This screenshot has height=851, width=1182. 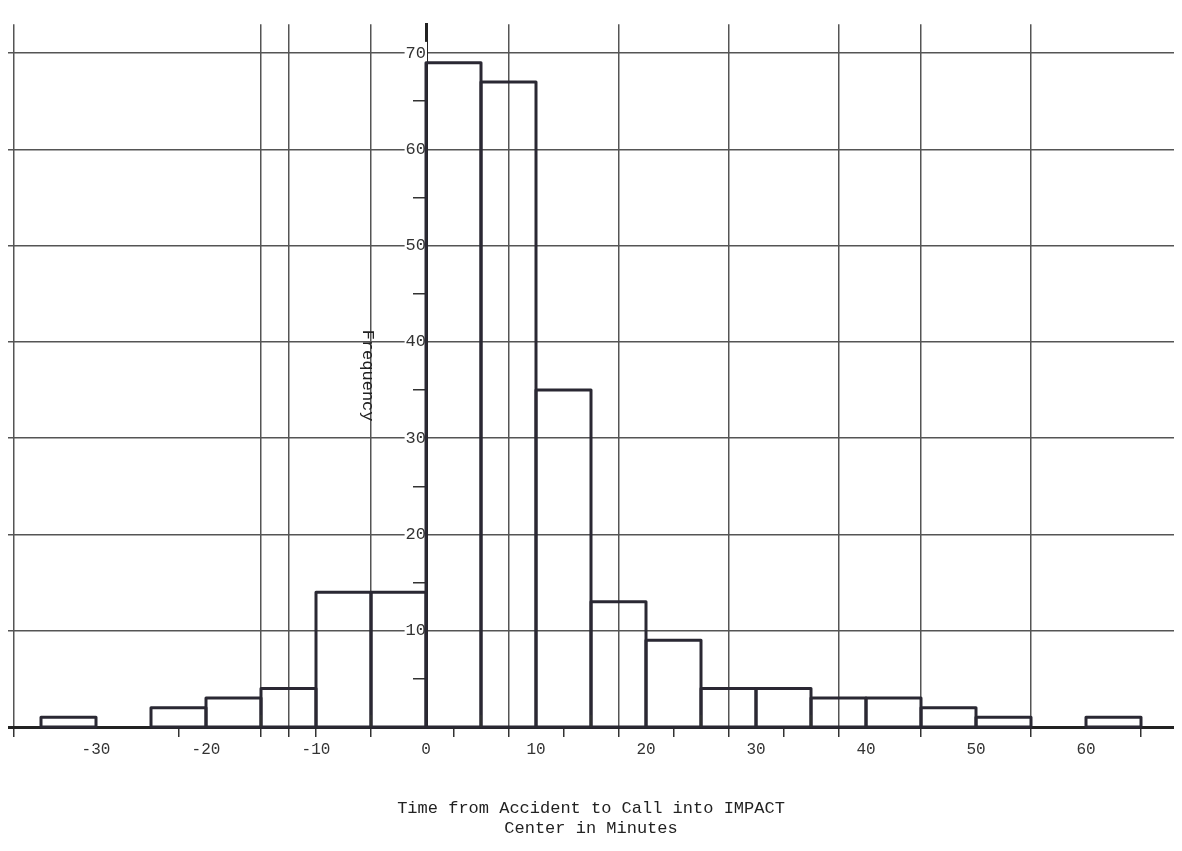 What do you see at coordinates (206, 749) in the screenshot?
I see `x-tick-label: -20` at bounding box center [206, 749].